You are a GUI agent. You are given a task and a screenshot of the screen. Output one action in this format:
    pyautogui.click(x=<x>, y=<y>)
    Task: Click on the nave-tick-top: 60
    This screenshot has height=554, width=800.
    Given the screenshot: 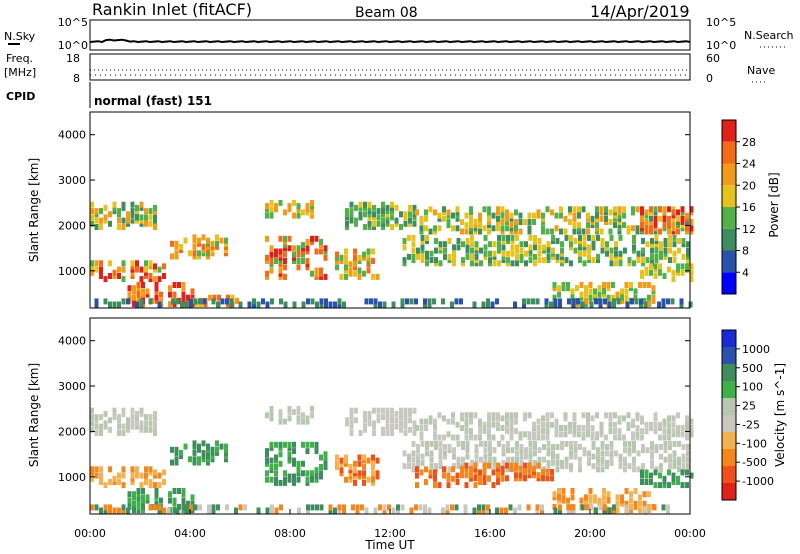 What is the action you would take?
    pyautogui.click(x=713, y=58)
    